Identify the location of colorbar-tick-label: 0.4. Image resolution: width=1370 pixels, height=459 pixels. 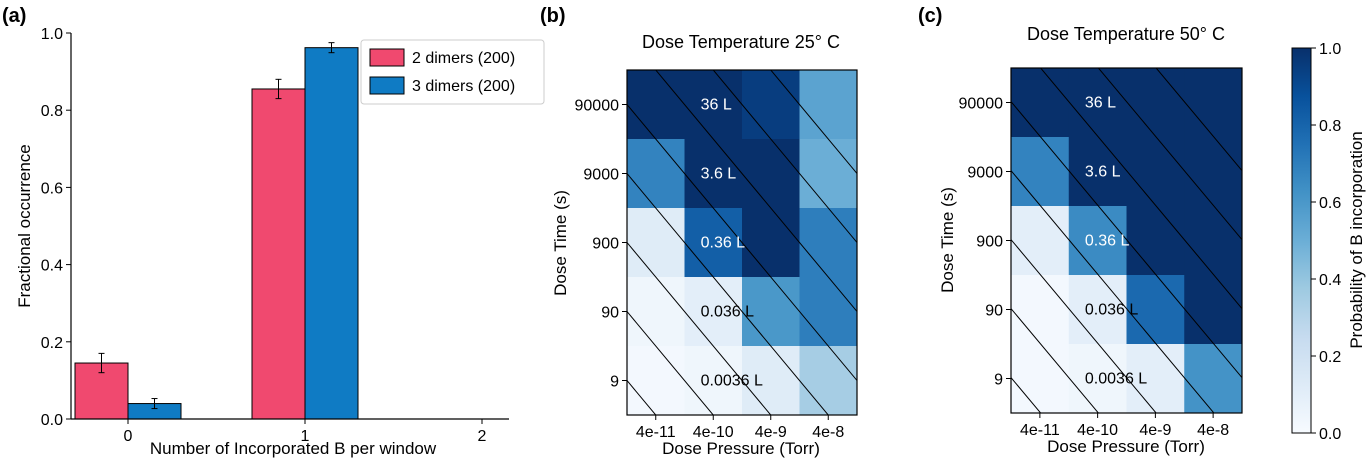
(1330, 280).